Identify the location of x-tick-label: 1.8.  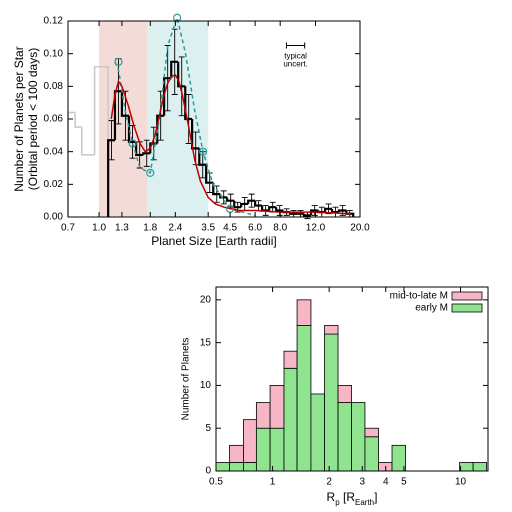
(150, 228).